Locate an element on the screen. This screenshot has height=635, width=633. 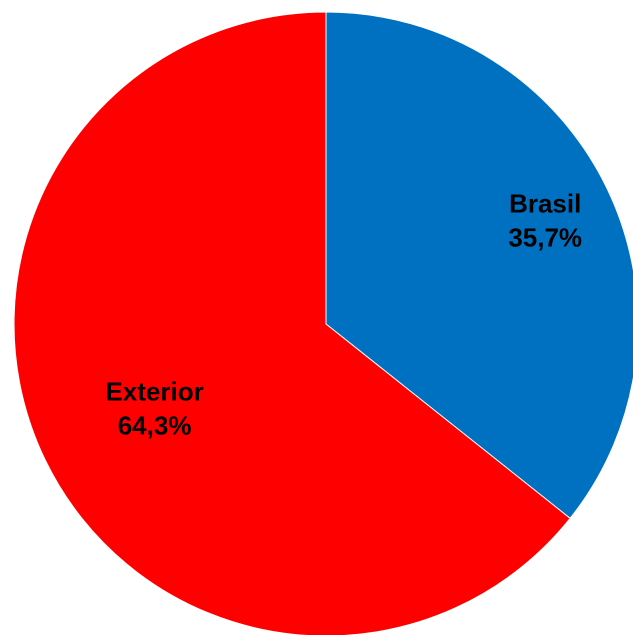
slice-label-brasil: Brasil is located at coordinates (545, 203).